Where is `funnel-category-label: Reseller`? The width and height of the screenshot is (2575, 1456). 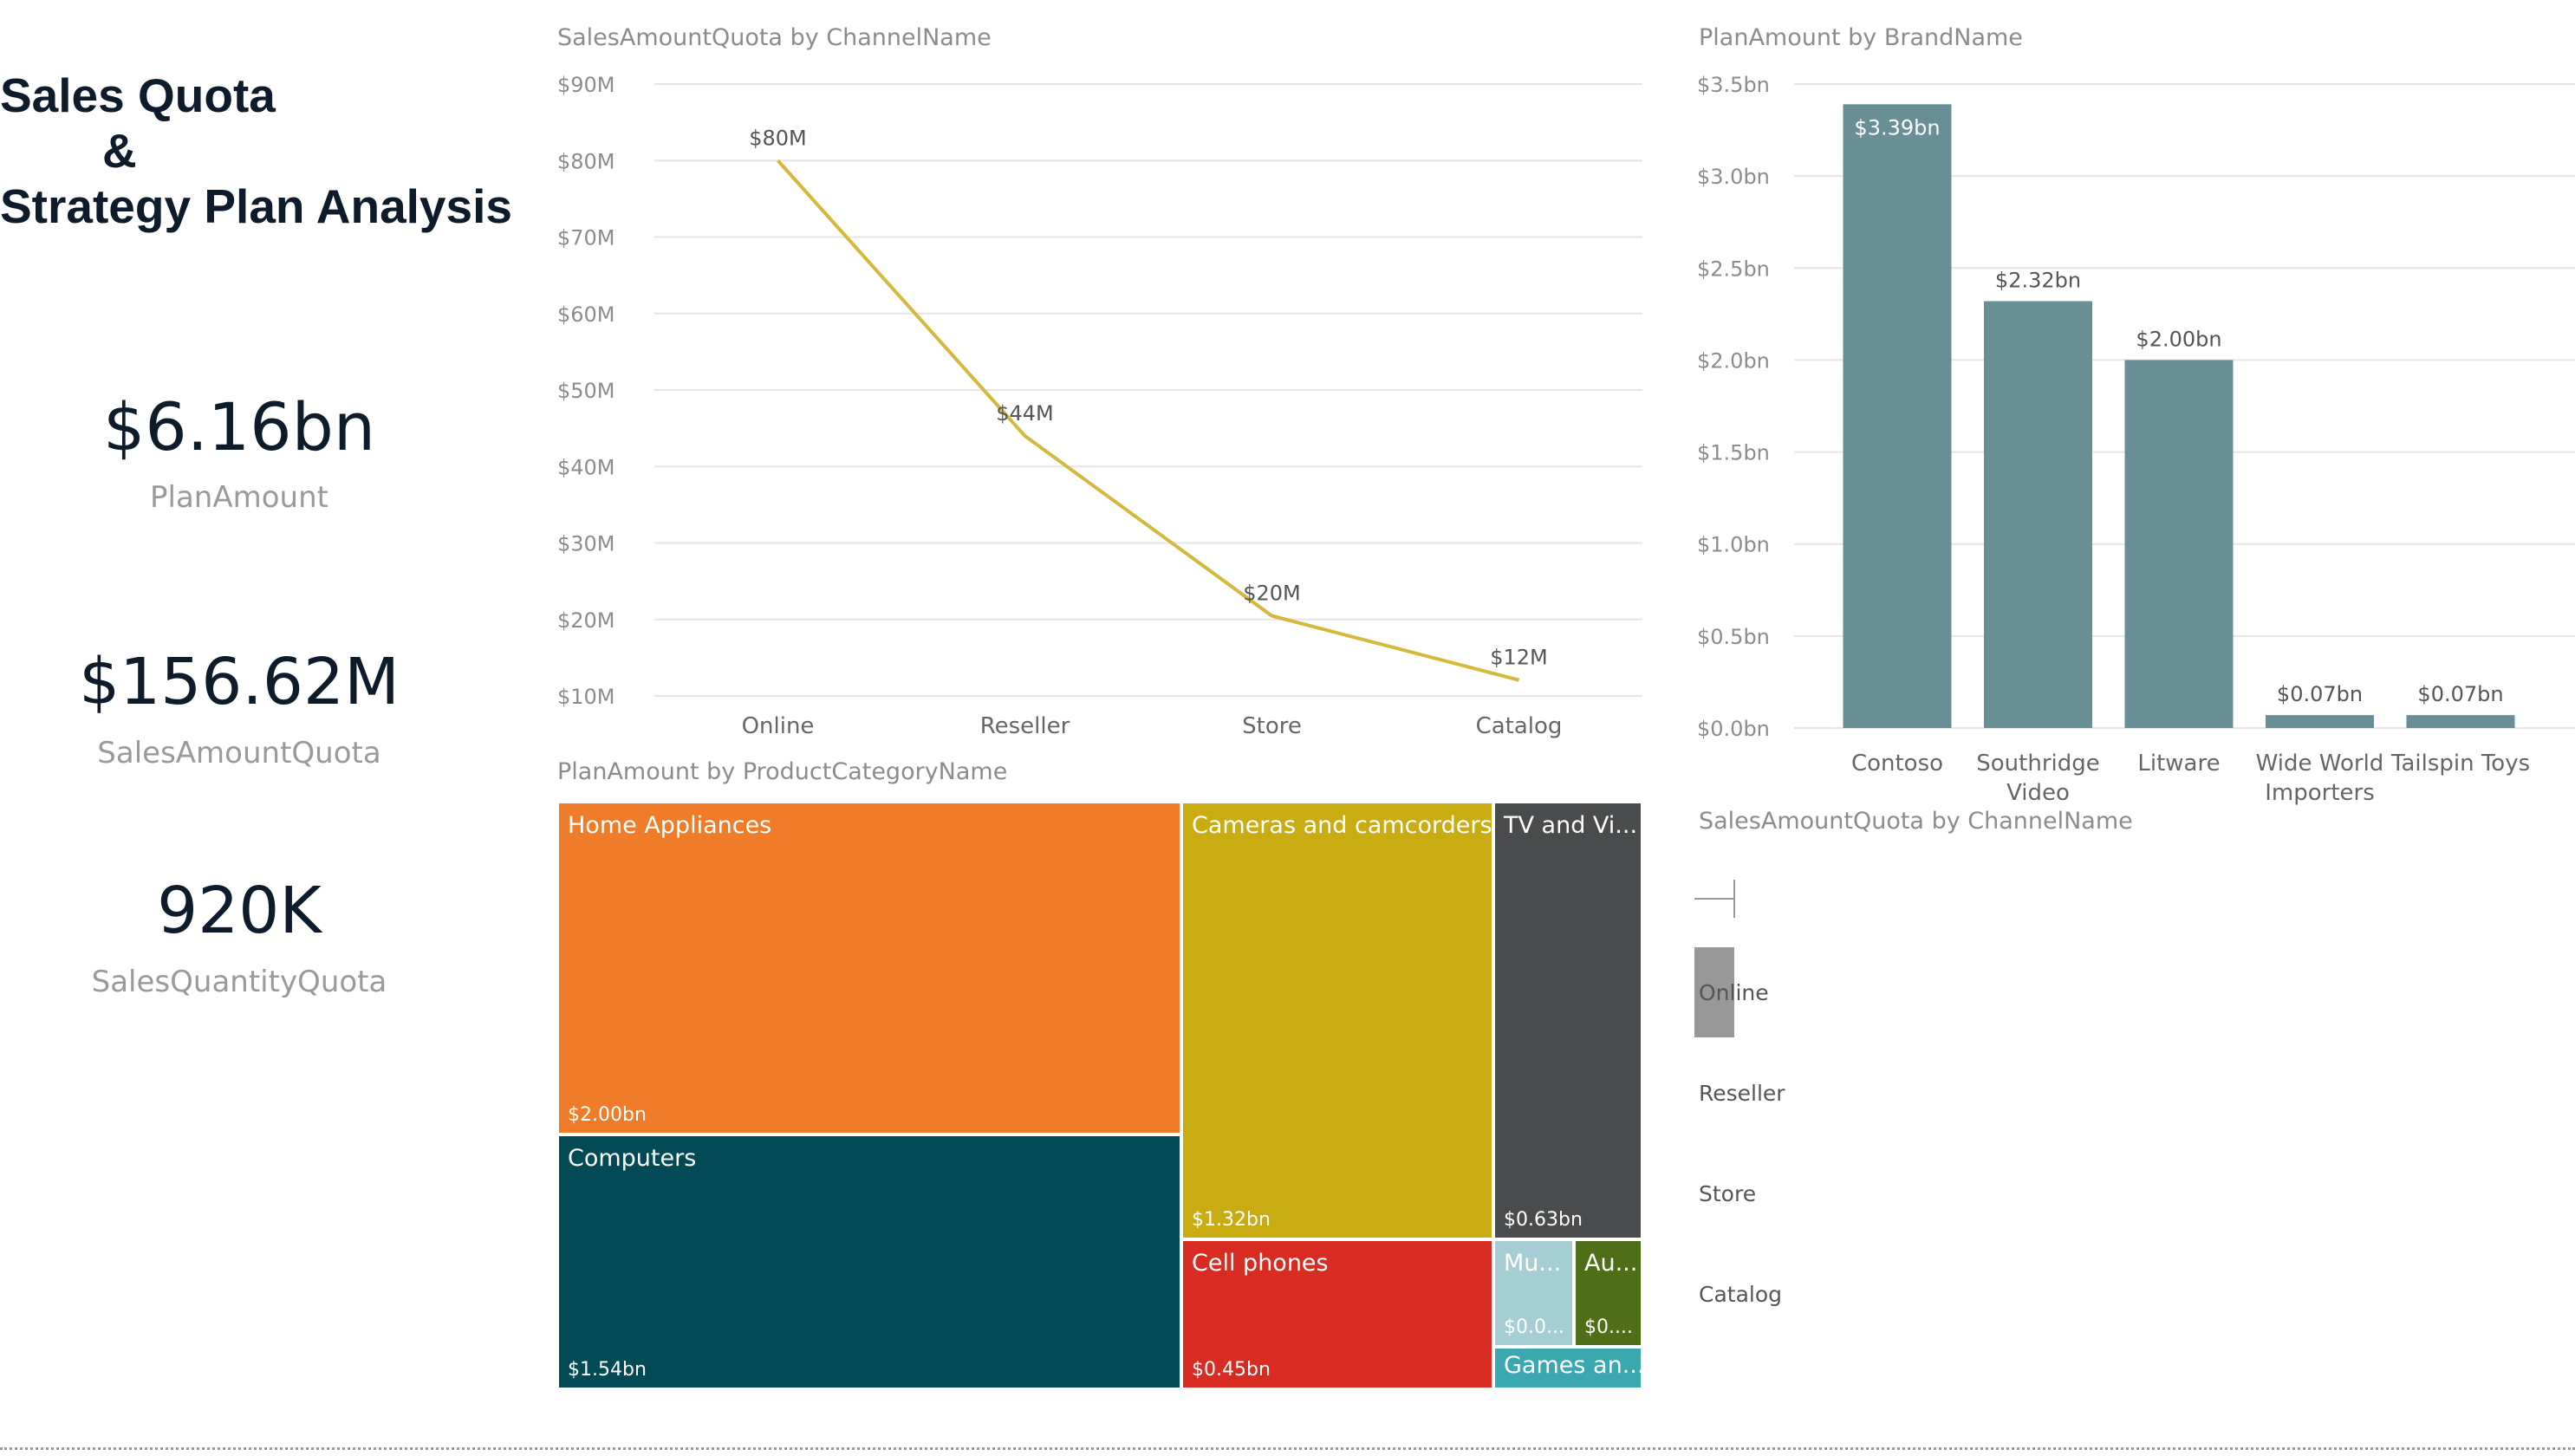 funnel-category-label: Reseller is located at coordinates (1742, 1093).